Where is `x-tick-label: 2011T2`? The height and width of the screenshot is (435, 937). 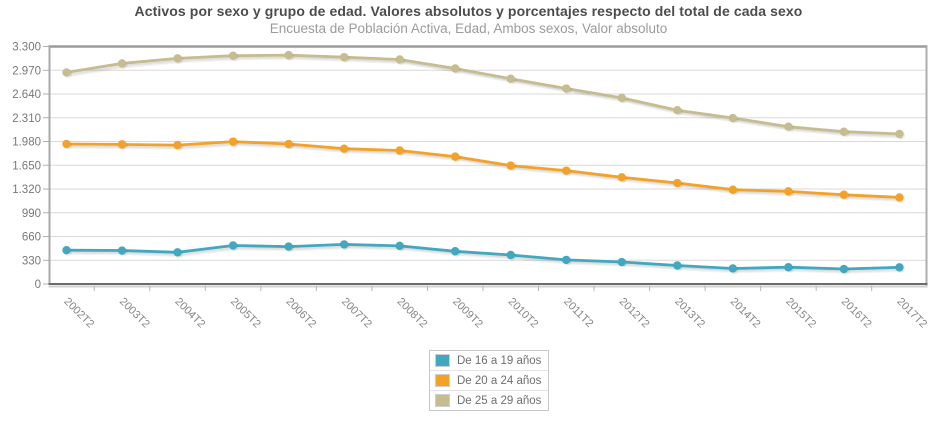 x-tick-label: 2011T2 is located at coordinates (578, 313).